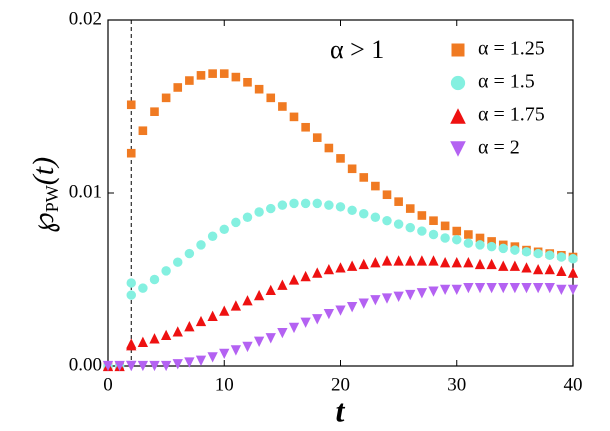 This screenshot has width=610, height=431. What do you see at coordinates (573, 384) in the screenshot?
I see `x-tick-label: 40` at bounding box center [573, 384].